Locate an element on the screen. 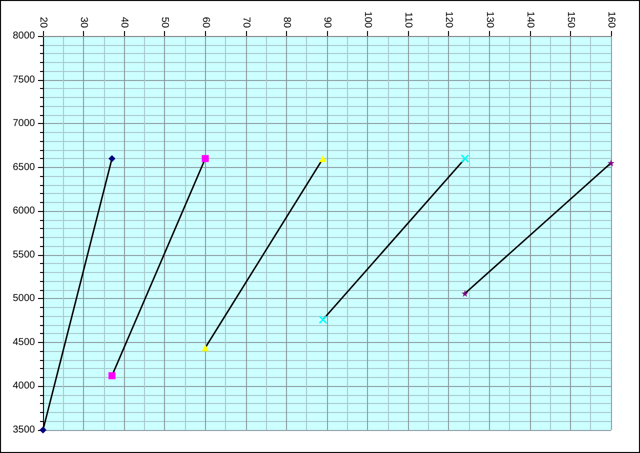 This screenshot has width=640, height=453. x-tick-label: 110 is located at coordinates (408, 20).